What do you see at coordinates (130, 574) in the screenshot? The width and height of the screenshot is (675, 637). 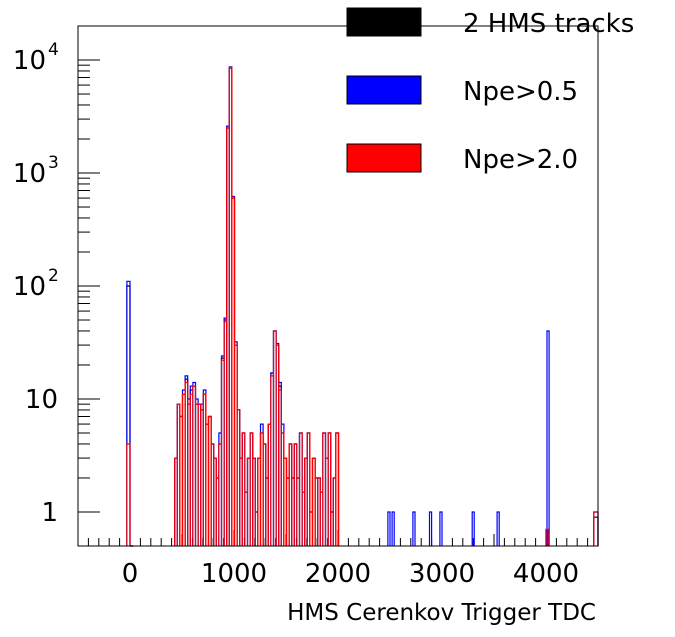 I see `x-tick-label: 0` at bounding box center [130, 574].